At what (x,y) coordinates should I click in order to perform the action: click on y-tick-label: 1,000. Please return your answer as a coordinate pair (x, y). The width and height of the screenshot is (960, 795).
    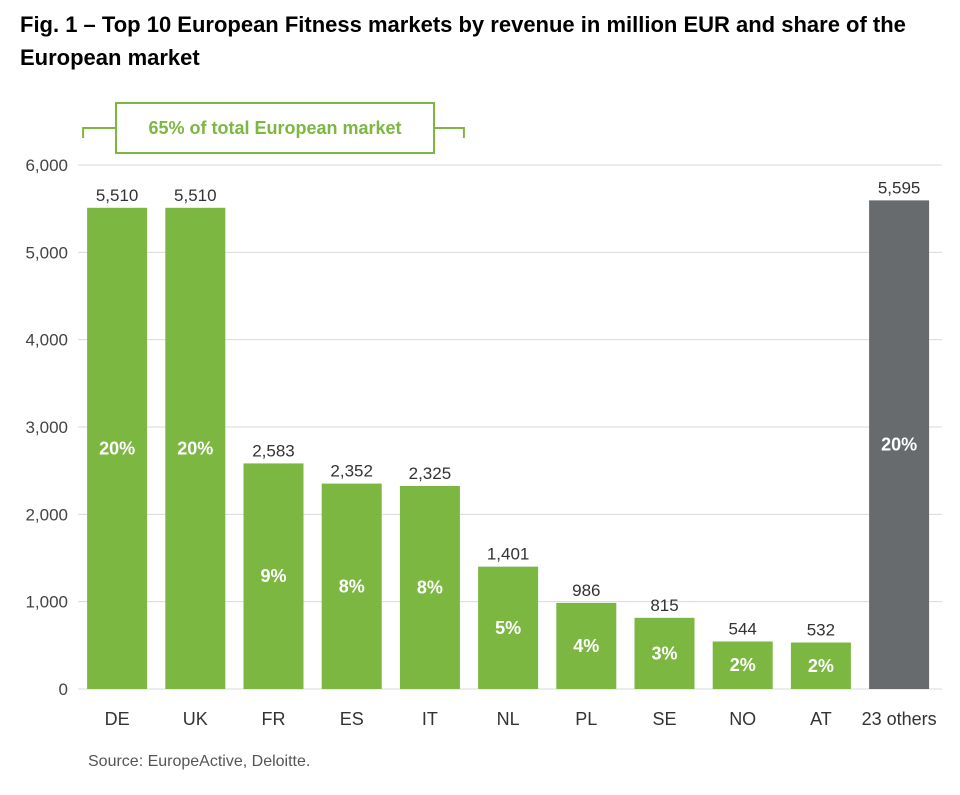
    Looking at the image, I should click on (46, 602).